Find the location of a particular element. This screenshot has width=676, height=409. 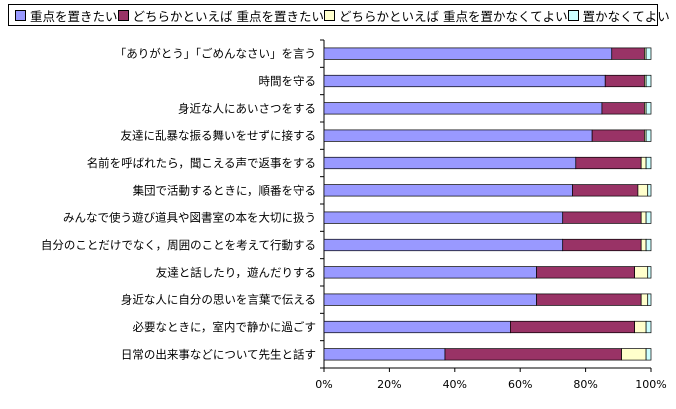

legend-label: どちらかといえば 重点を置きたい is located at coordinates (228, 16).